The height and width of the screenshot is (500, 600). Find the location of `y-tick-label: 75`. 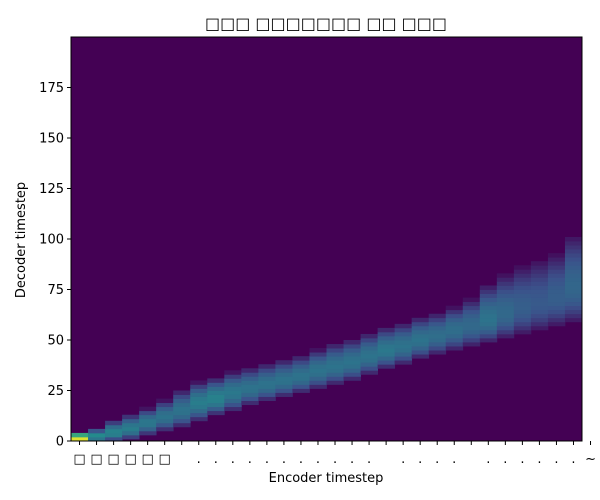

y-tick-label: 75 is located at coordinates (55, 290).